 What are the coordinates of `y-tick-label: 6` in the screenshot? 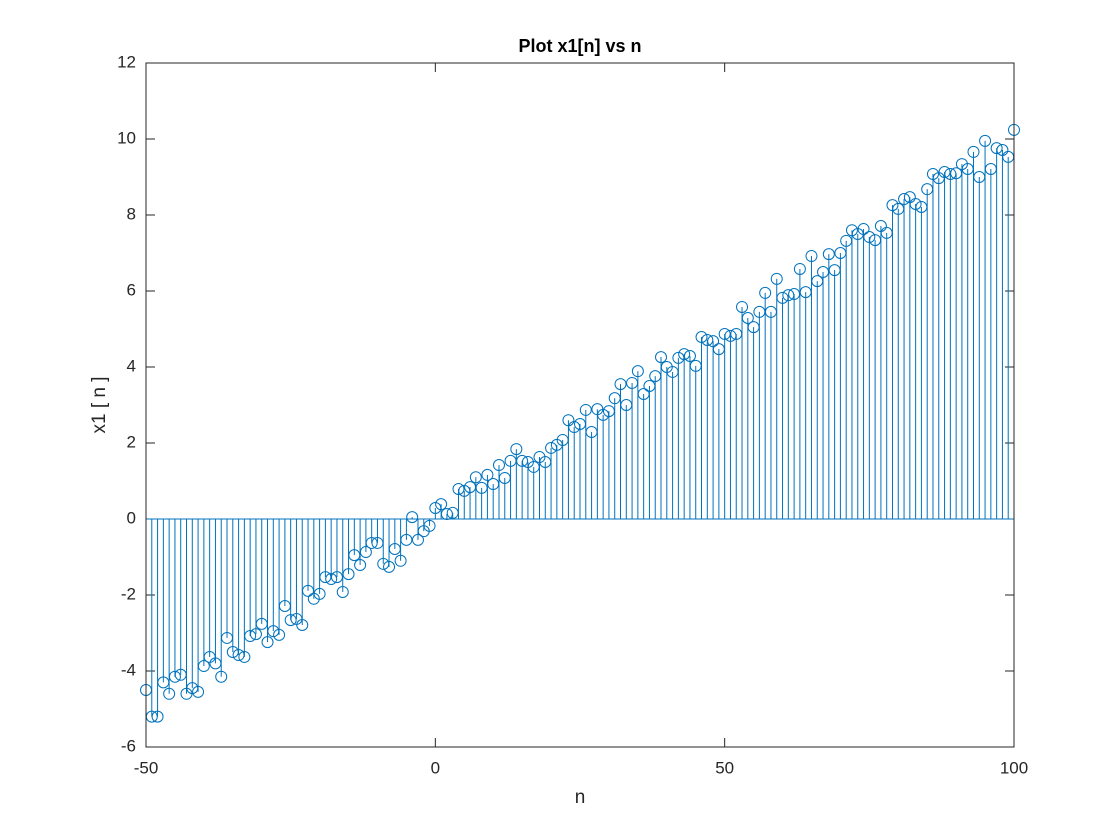 It's located at (131, 289).